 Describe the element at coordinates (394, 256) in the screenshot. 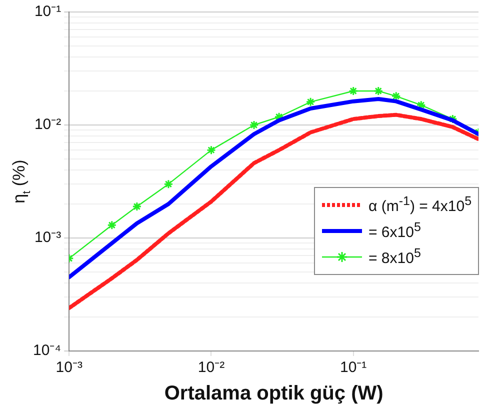

I see `legend-label: = 8x10$^{5}$` at that location.